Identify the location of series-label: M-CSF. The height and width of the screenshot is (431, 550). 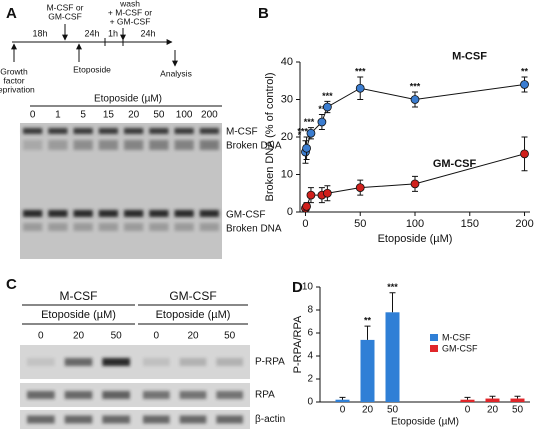
(469, 56).